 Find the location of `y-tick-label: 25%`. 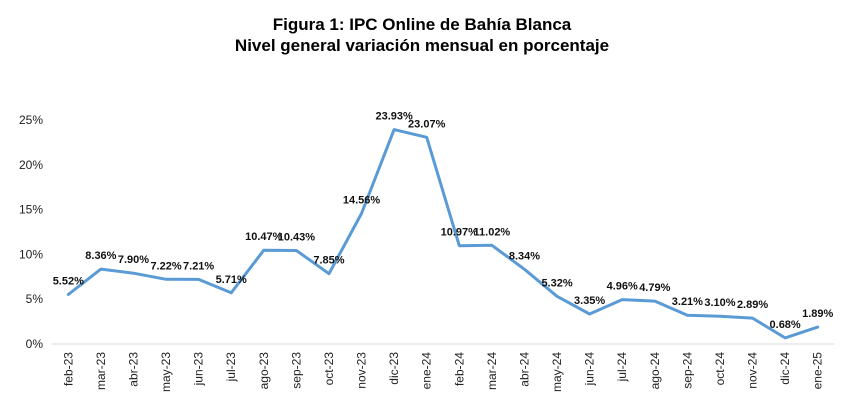

y-tick-label: 25% is located at coordinates (31, 120).